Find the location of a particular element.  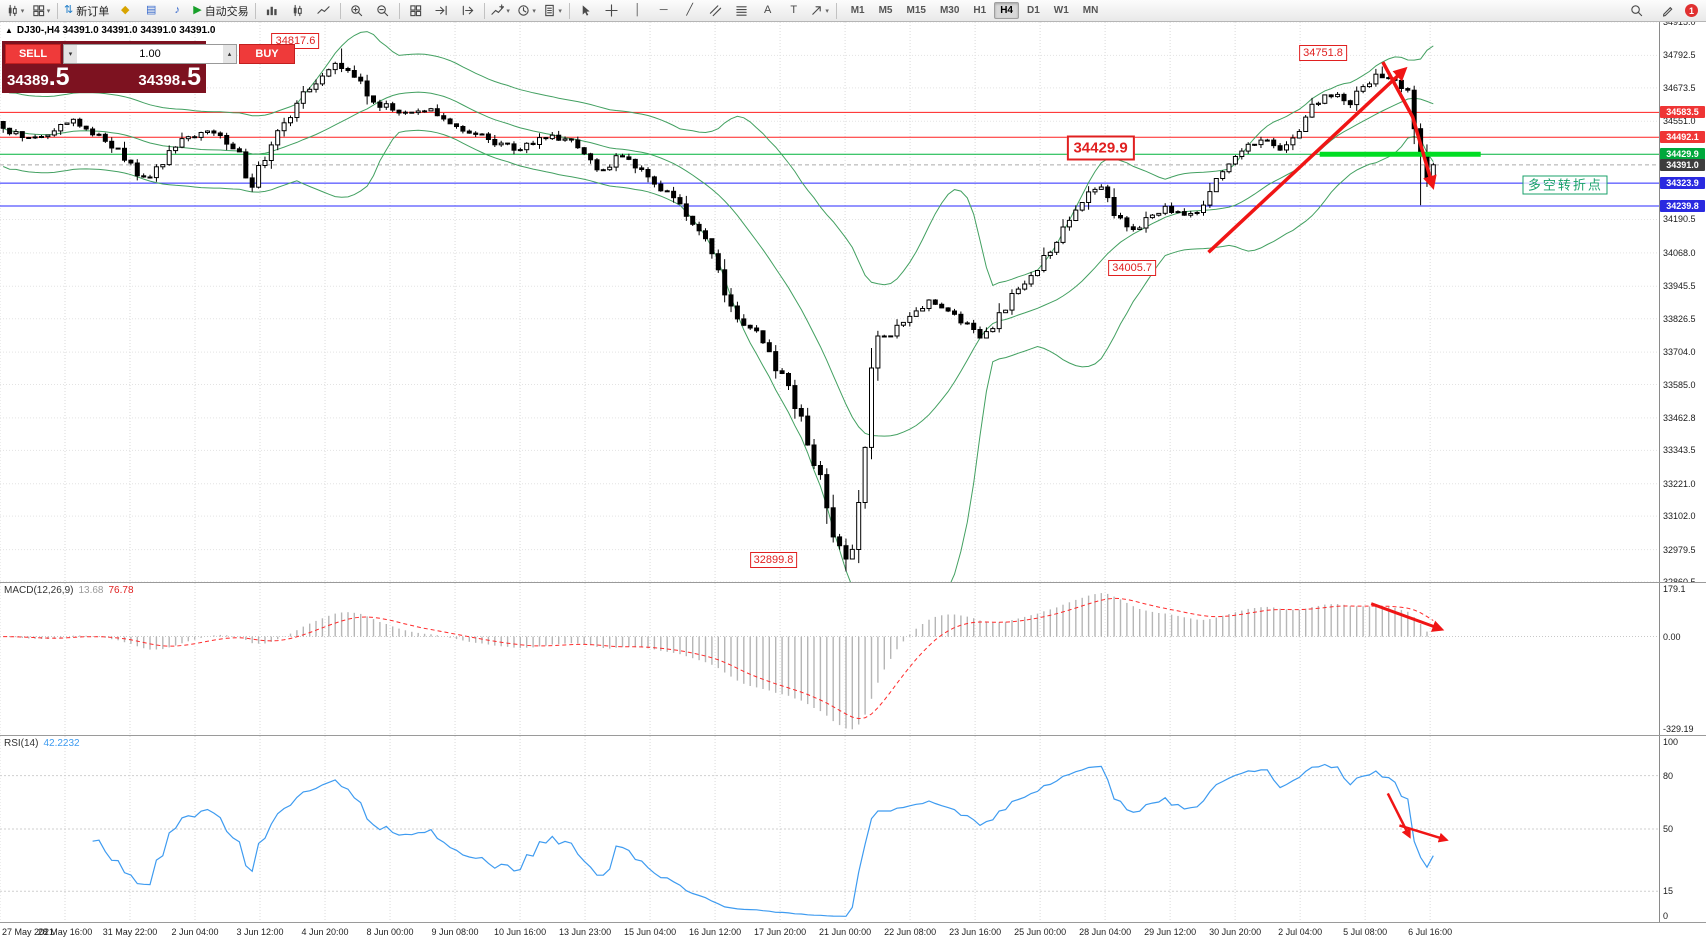

buy-button: BUY is located at coordinates (267, 54).